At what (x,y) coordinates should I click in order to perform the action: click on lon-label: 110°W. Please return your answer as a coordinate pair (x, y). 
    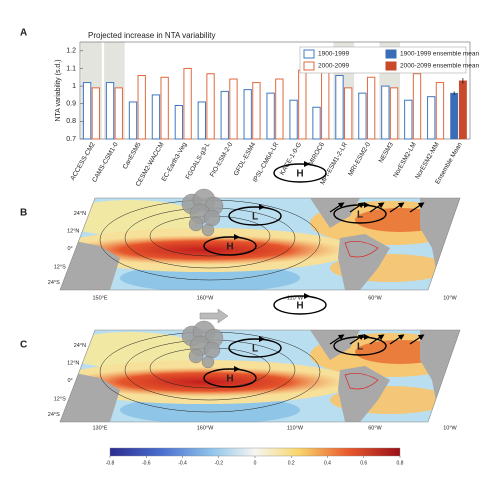
    Looking at the image, I should click on (295, 298).